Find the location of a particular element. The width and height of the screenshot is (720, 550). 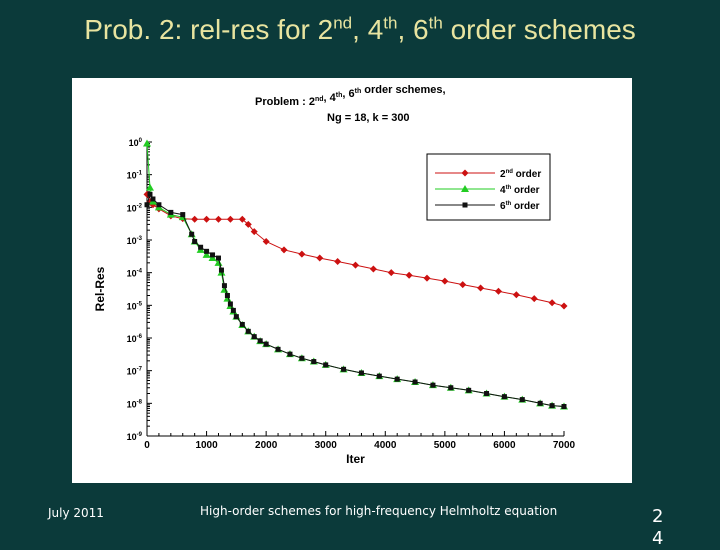

x-tick-label: 1000 is located at coordinates (206, 445).